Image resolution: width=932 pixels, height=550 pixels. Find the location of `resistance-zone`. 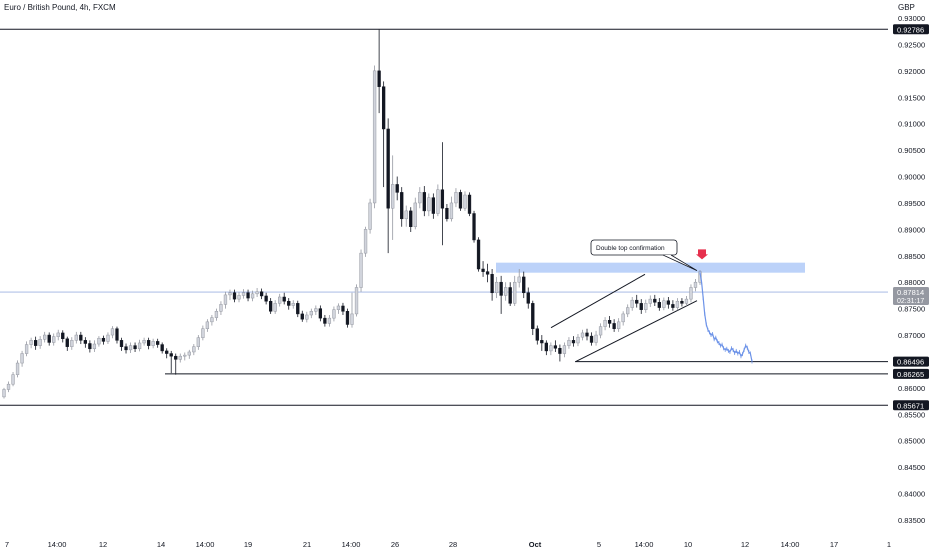

resistance-zone is located at coordinates (650, 267).